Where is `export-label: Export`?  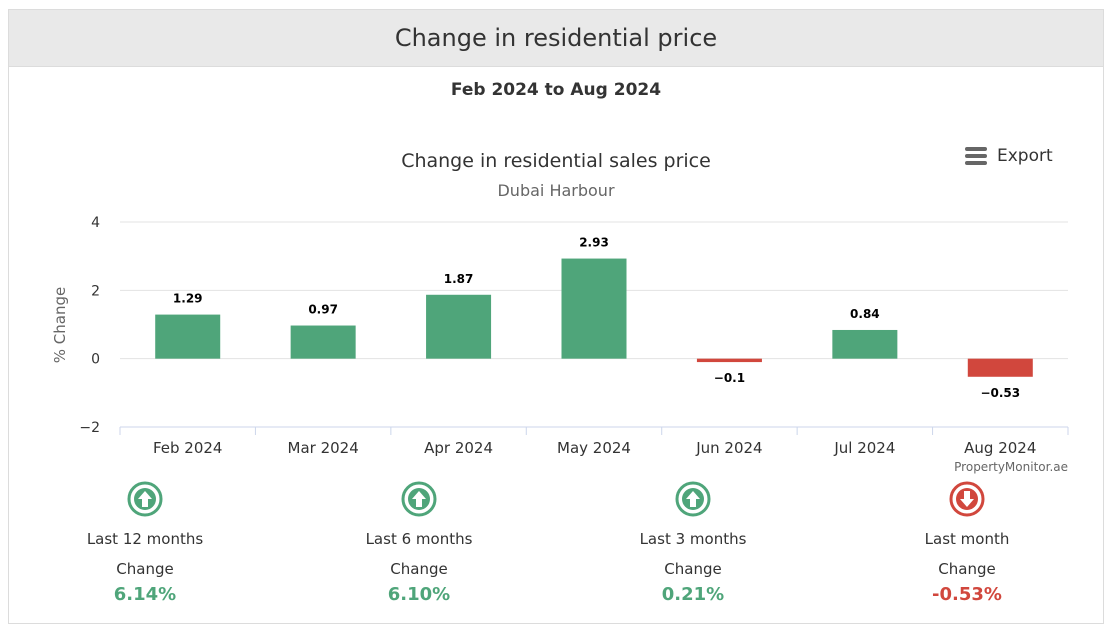
export-label: Export is located at coordinates (1025, 156).